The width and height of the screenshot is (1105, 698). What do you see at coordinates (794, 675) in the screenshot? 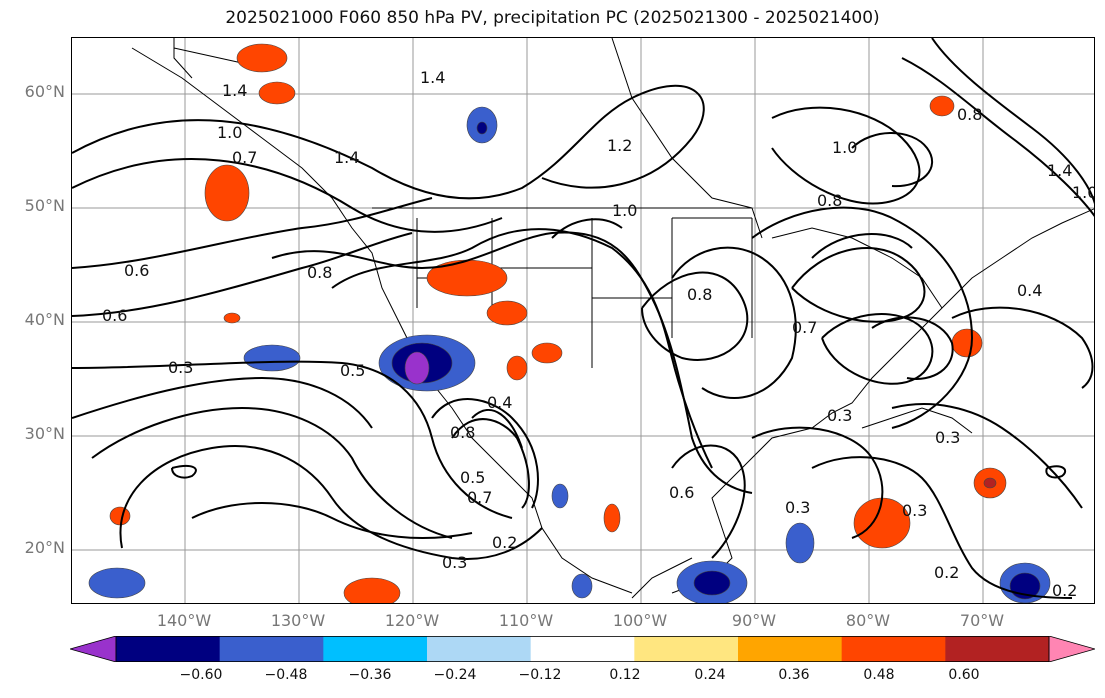
I see `colorbar-tick: 0.36` at bounding box center [794, 675].